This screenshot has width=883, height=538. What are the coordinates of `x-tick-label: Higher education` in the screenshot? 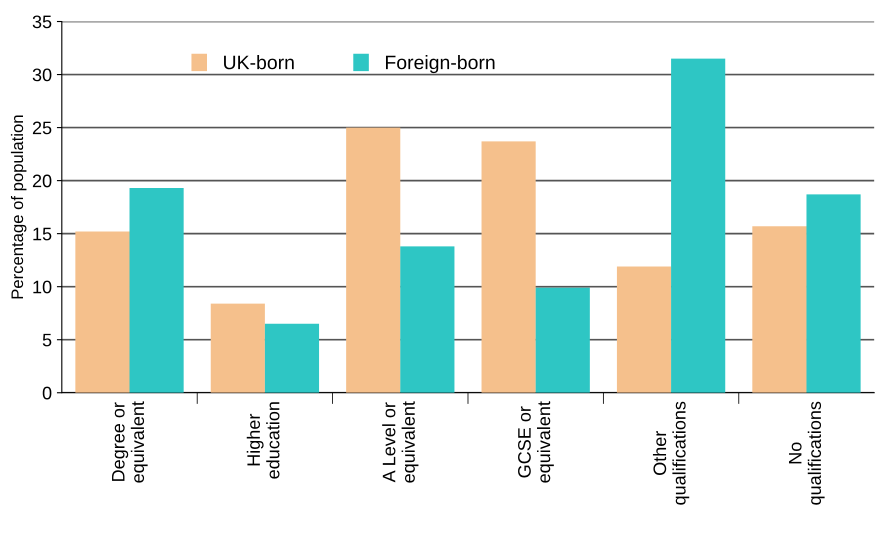 It's located at (263, 440).